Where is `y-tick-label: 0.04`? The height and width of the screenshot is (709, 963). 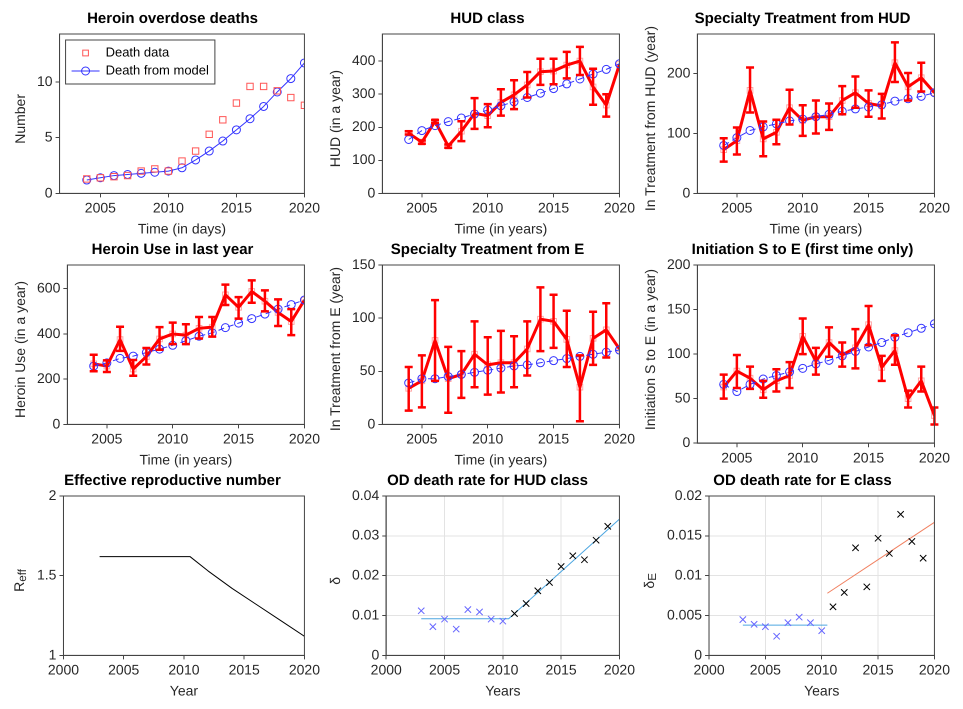
y-tick-label: 0.04 is located at coordinates (366, 494).